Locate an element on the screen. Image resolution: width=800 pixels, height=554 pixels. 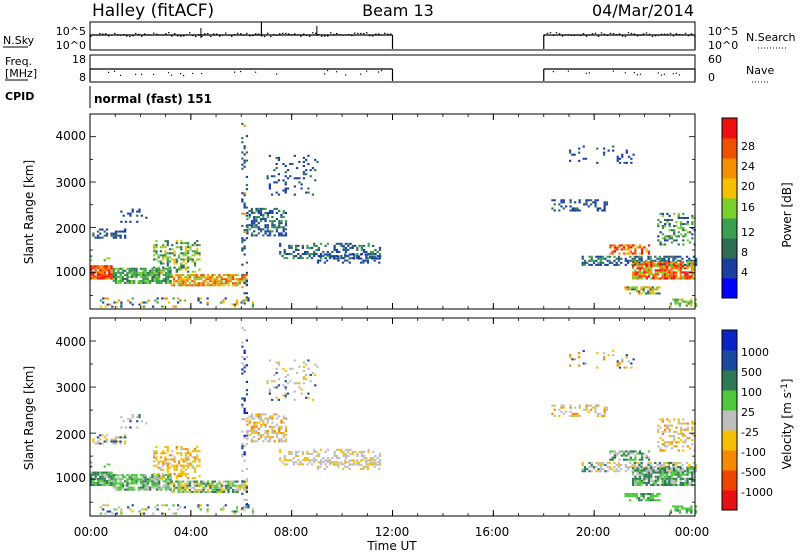
freq-panel: Freq. [MHz] 18 8 60 0 Nave is located at coordinates (389, 68).